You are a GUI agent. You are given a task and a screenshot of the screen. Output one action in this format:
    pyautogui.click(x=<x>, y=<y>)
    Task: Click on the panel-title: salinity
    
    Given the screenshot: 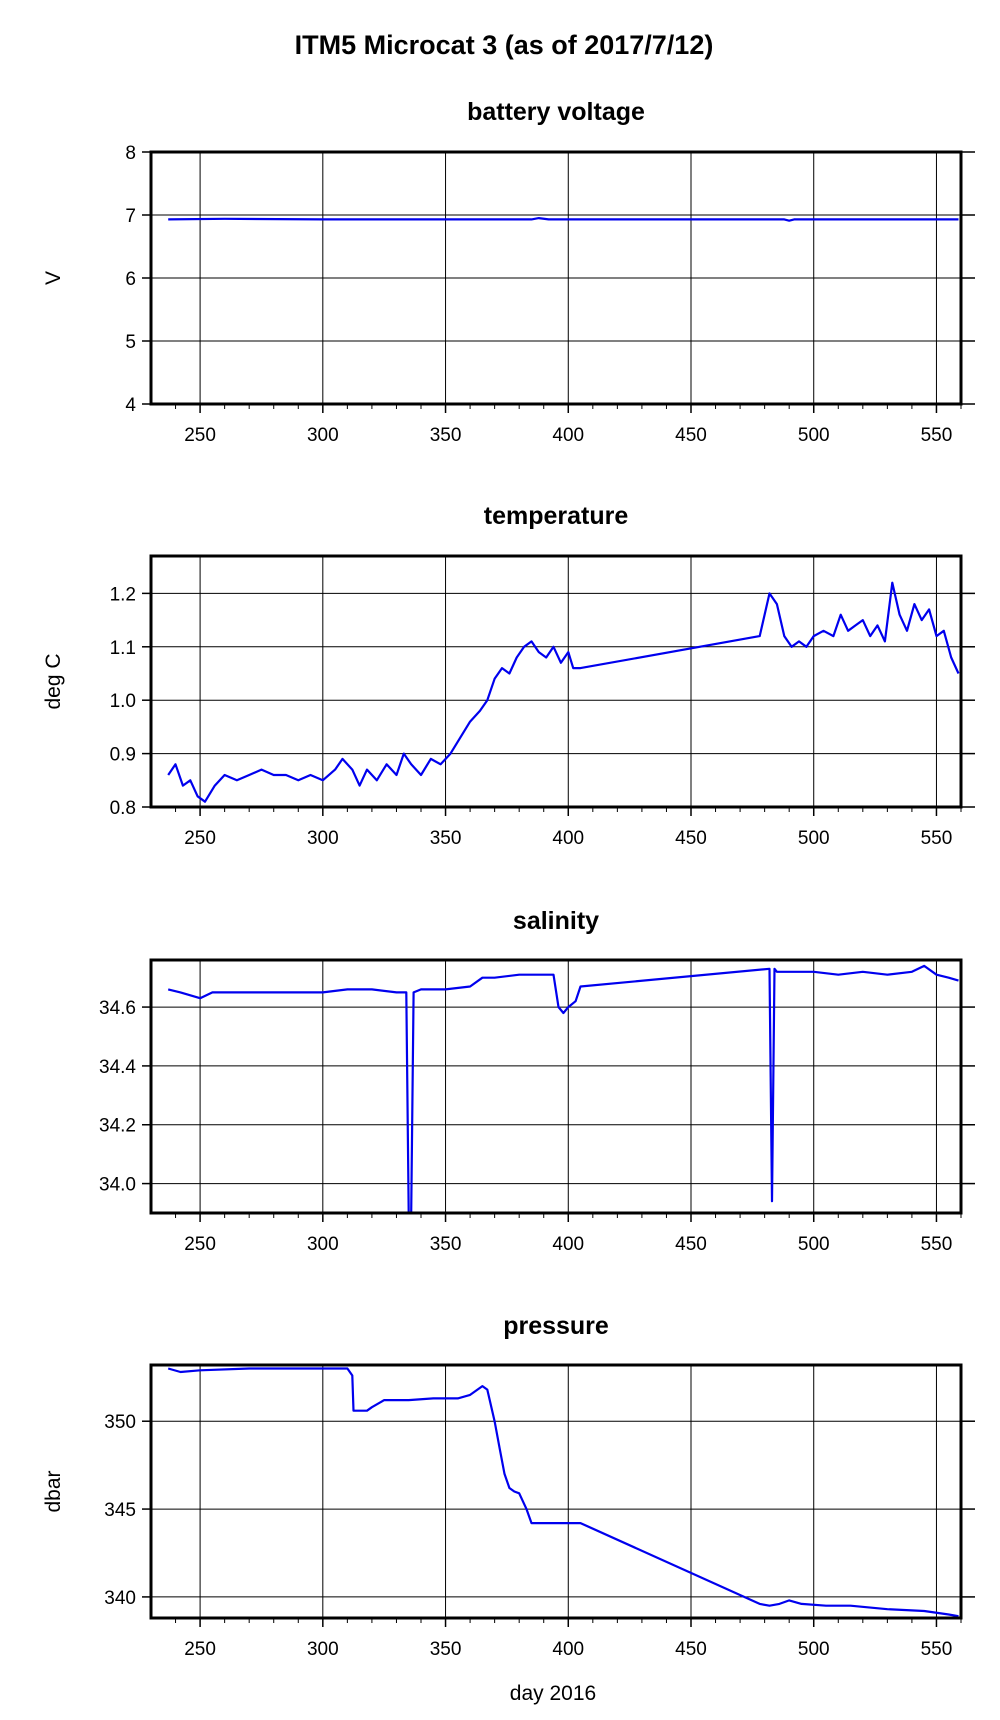 What is the action you would take?
    pyautogui.click(x=556, y=921)
    